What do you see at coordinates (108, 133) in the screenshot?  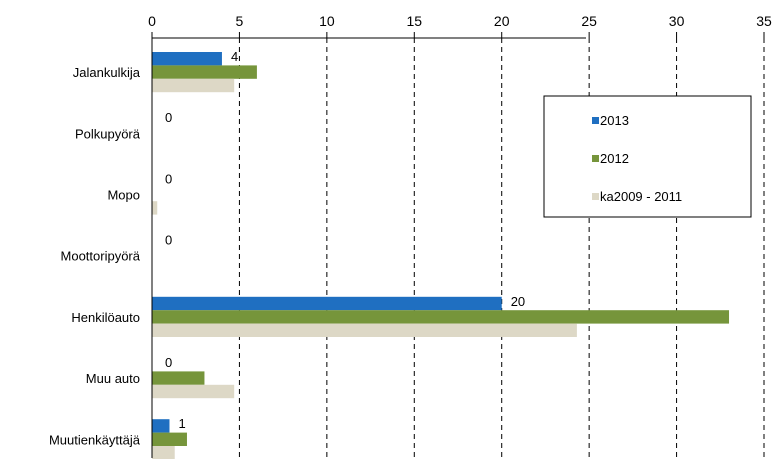 I see `category-label: Polkupyörä` at bounding box center [108, 133].